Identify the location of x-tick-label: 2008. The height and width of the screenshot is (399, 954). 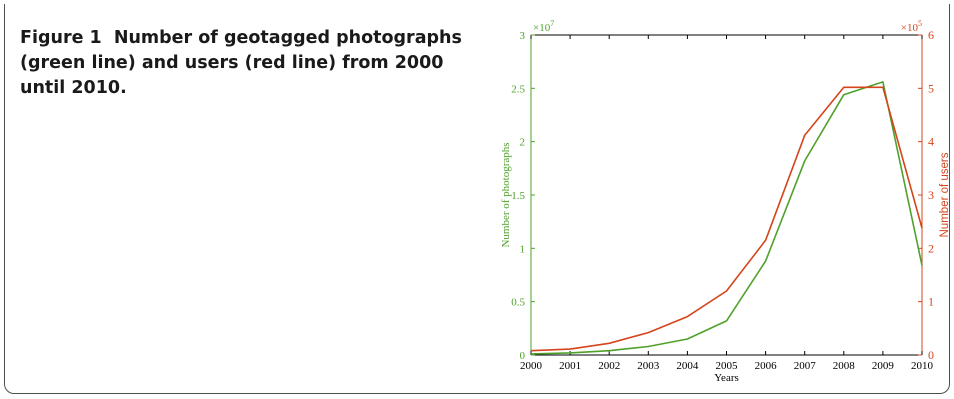
(844, 366).